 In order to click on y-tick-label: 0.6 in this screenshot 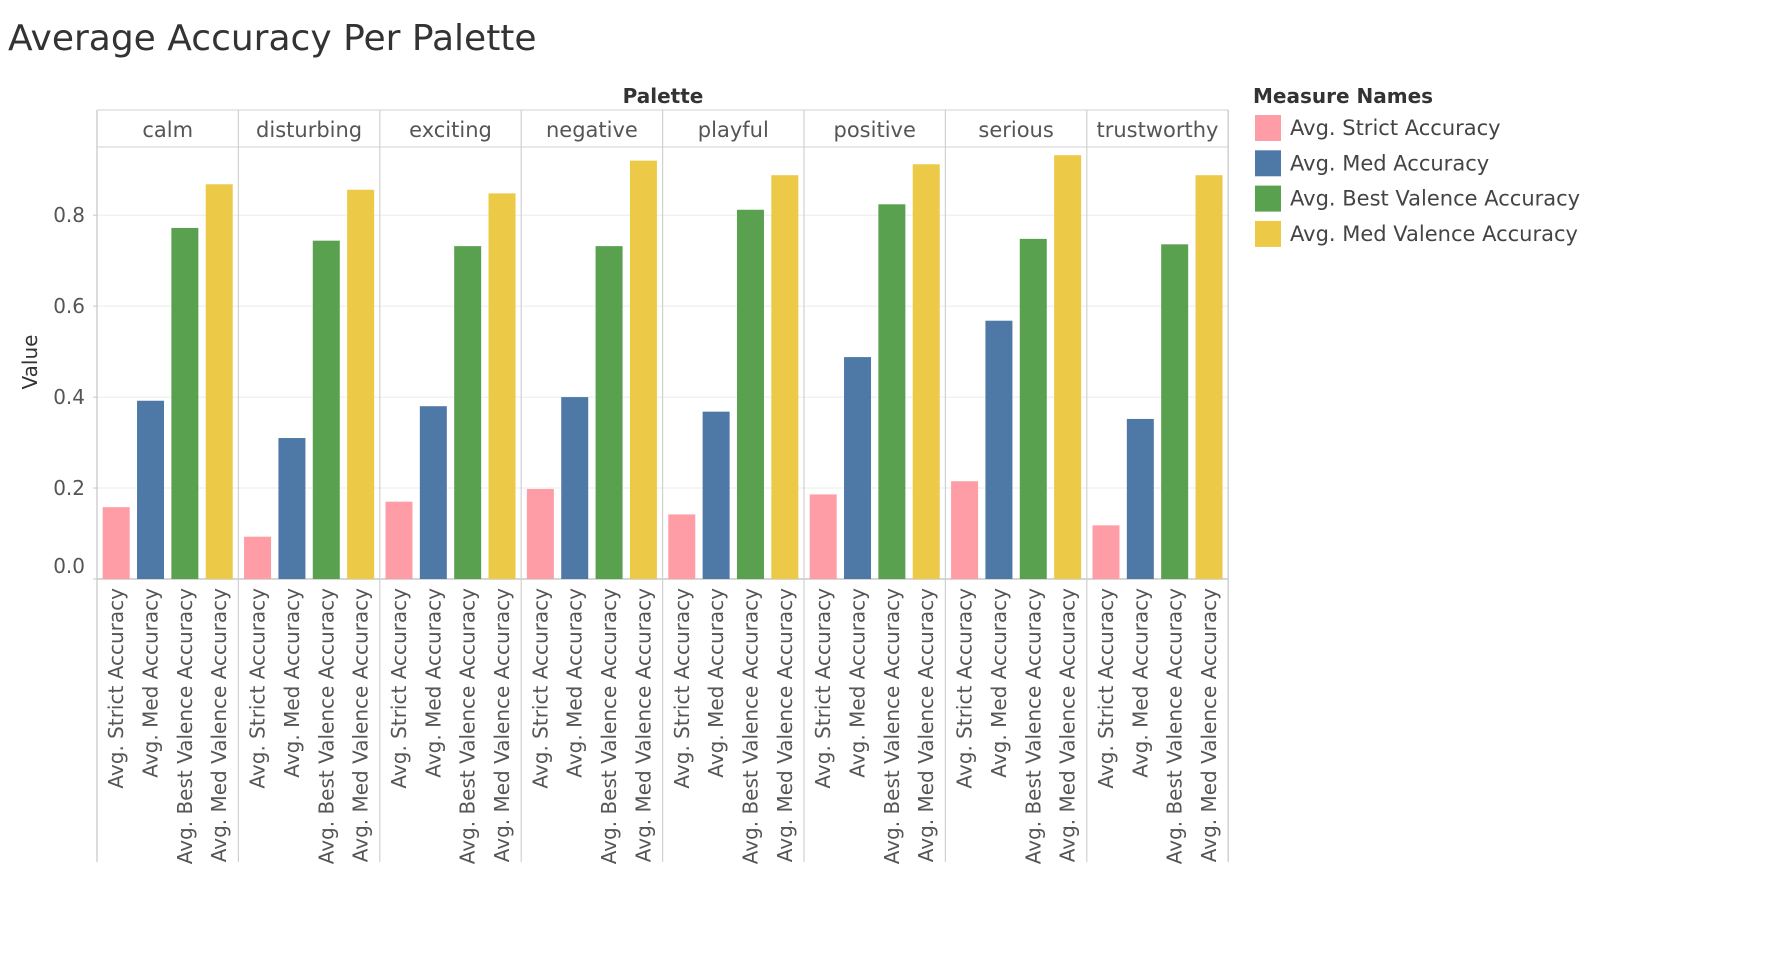, I will do `click(69, 306)`.